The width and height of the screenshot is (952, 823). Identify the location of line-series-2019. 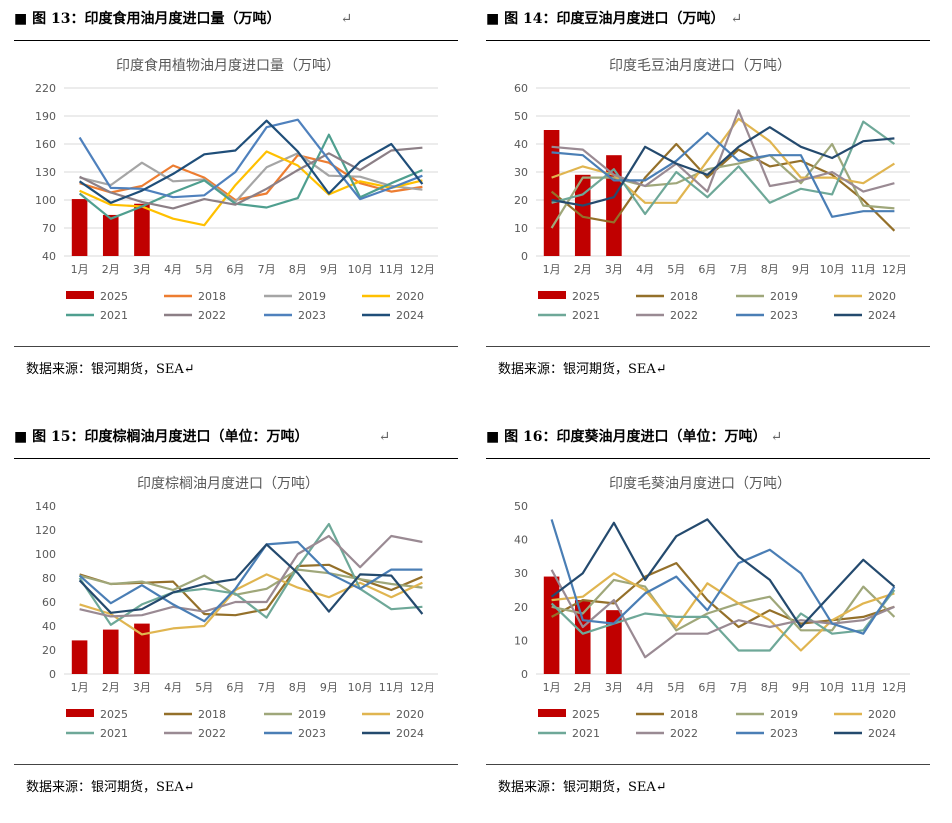
(251, 177).